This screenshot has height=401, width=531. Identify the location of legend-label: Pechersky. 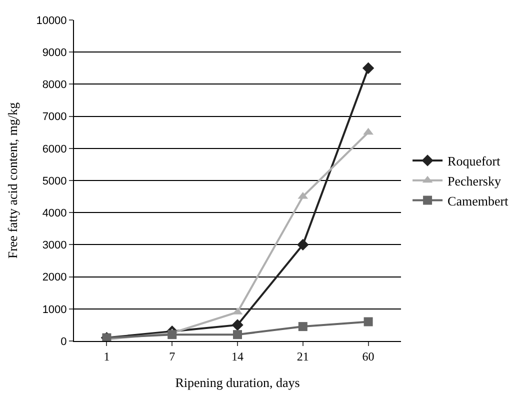
(475, 180).